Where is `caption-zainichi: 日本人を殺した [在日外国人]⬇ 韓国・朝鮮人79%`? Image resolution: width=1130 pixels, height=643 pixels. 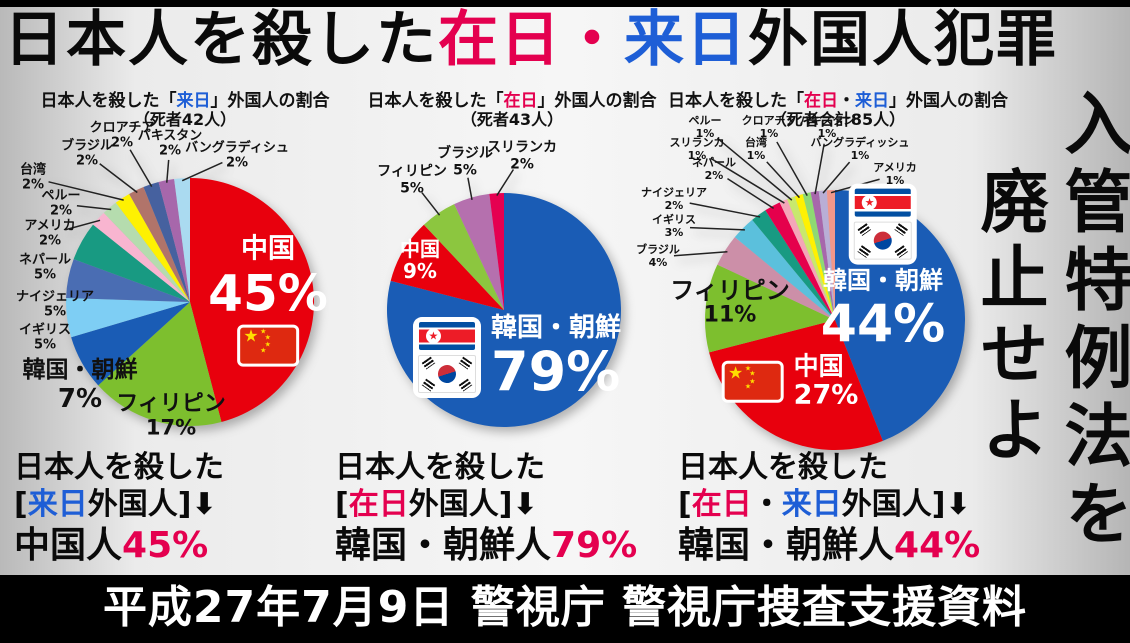 caption-zainichi: 日本人を殺した [在日外国人]⬇ 韓国・朝鮮人79% is located at coordinates (486, 509).